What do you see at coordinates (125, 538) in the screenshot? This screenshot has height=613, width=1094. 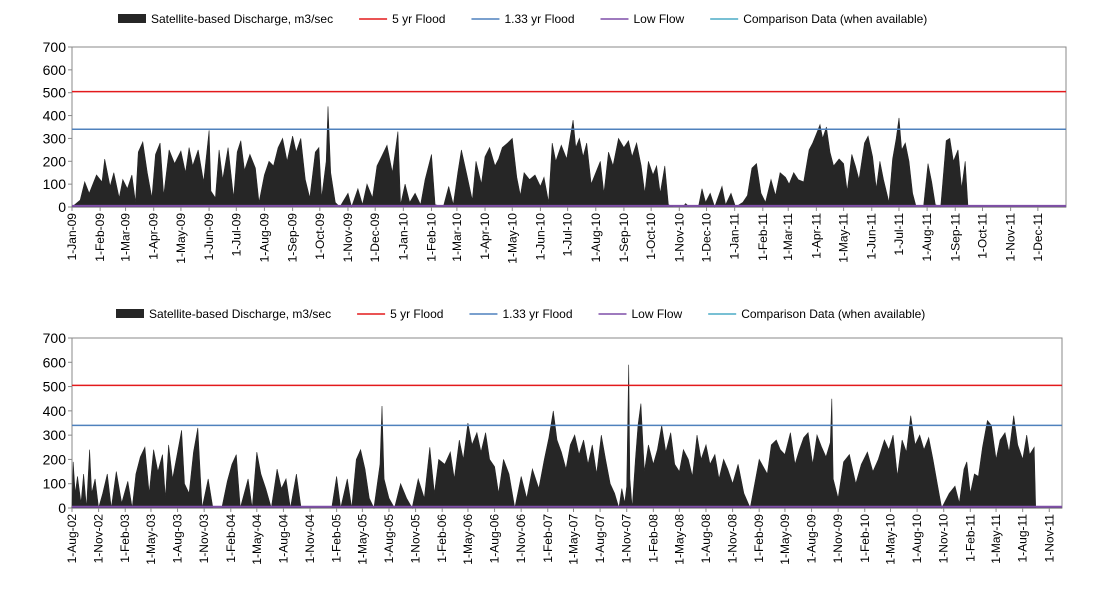 I see `x-tick-label: 1-Feb-03` at bounding box center [125, 538].